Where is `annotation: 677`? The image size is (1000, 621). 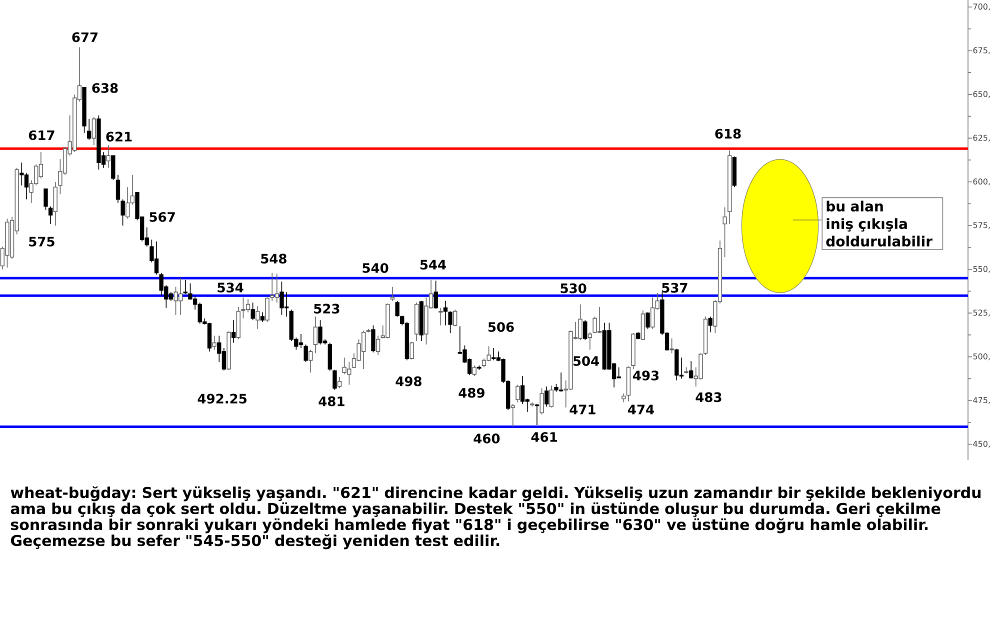 annotation: 677 is located at coordinates (85, 37).